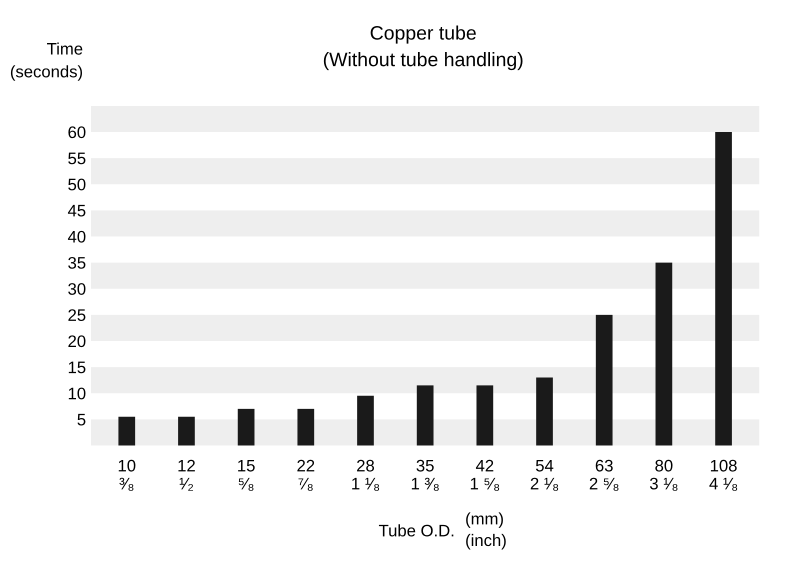  Describe the element at coordinates (186, 475) in the screenshot. I see `x-tick-label: 12 ¹⁄₂` at that location.